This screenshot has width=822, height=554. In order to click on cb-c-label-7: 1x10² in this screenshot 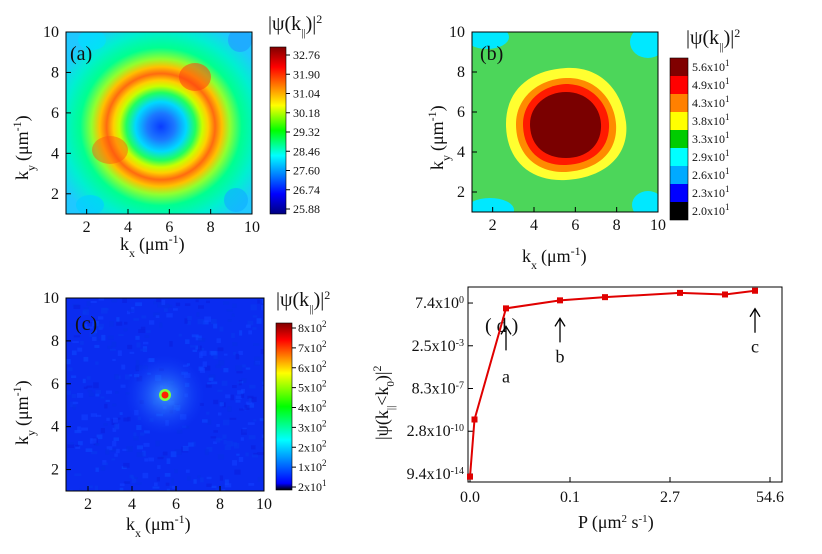, I will do `click(312, 466)`.